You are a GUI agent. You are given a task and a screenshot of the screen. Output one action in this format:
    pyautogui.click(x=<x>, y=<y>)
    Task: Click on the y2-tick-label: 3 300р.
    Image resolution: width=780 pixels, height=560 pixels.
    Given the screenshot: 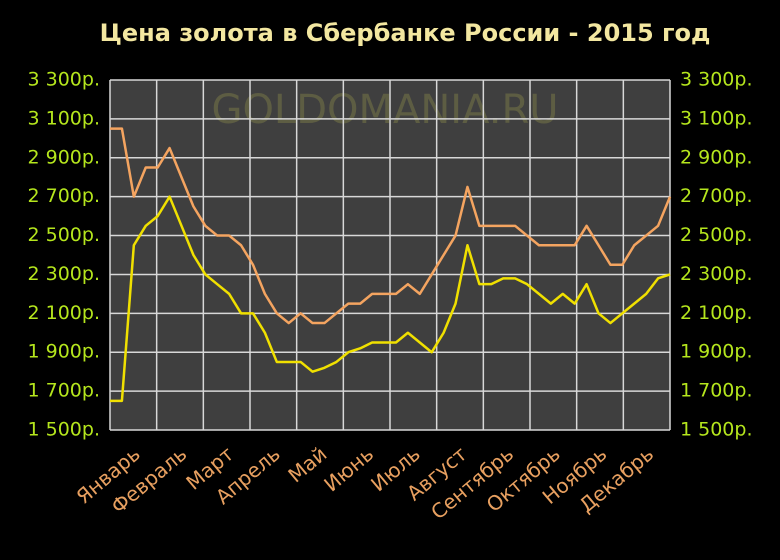 What is the action you would take?
    pyautogui.click(x=716, y=80)
    